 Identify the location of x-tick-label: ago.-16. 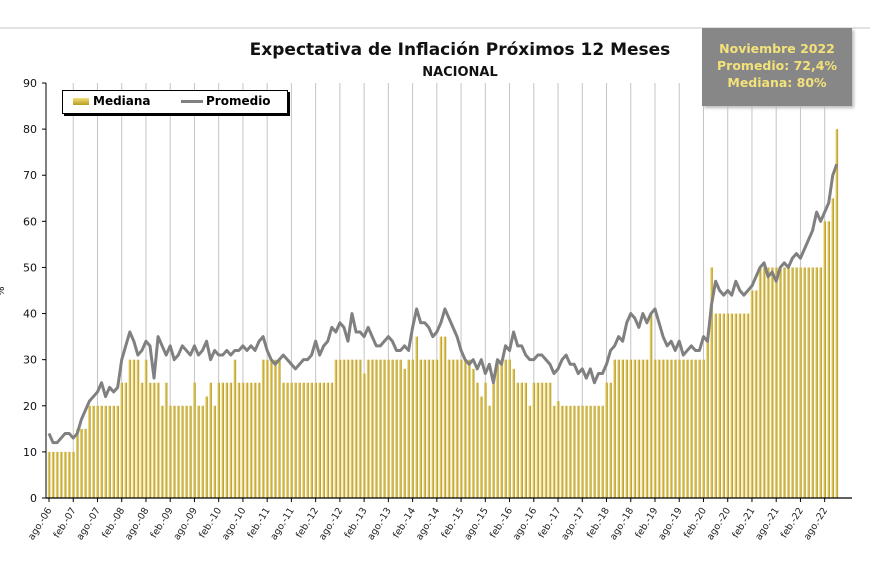
(525, 524).